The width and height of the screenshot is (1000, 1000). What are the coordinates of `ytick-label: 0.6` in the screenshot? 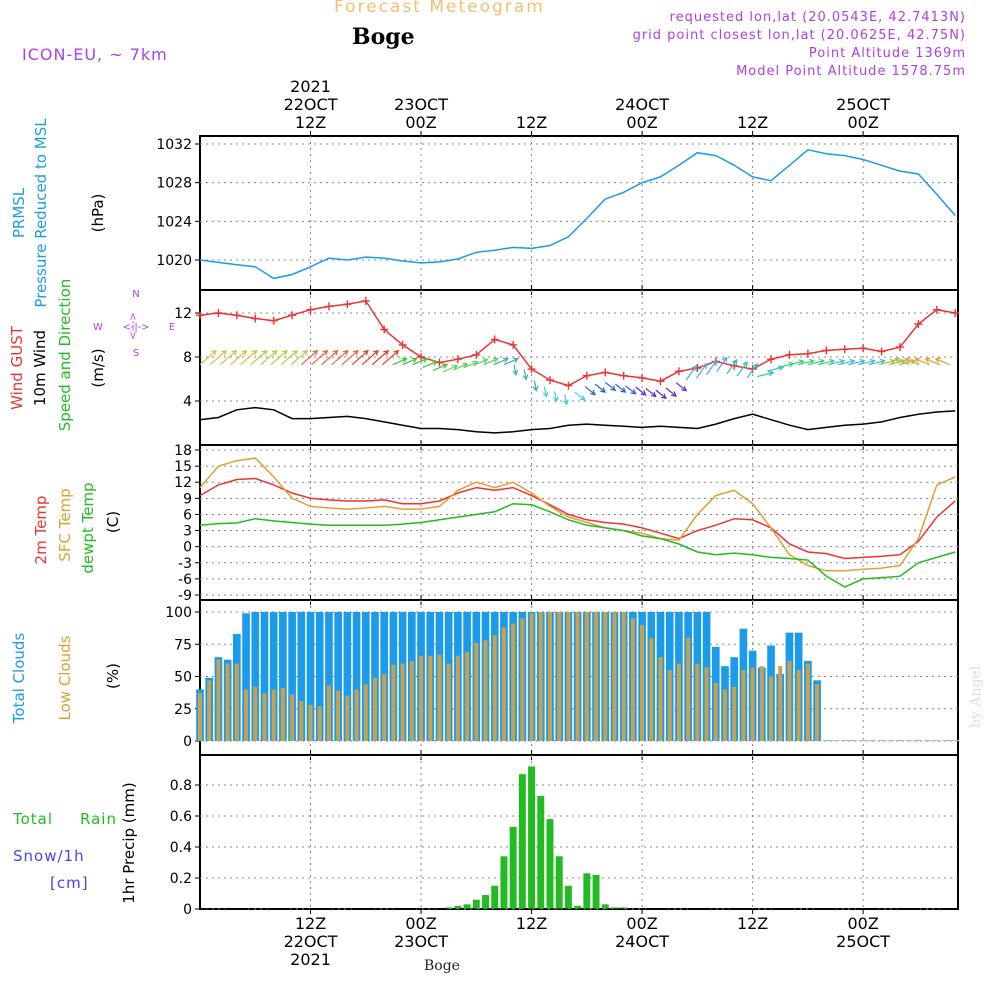 It's located at (181, 817).